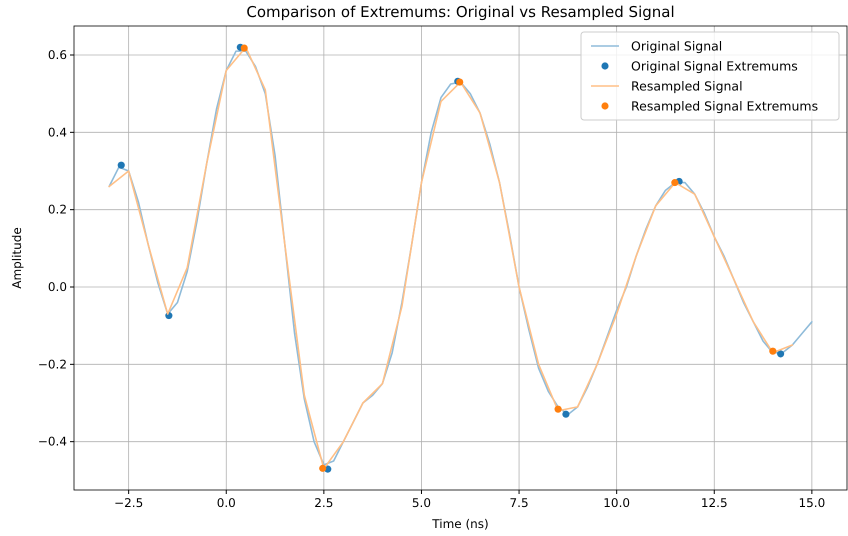  What do you see at coordinates (422, 503) in the screenshot?
I see `x-tick-label: 5.0` at bounding box center [422, 503].